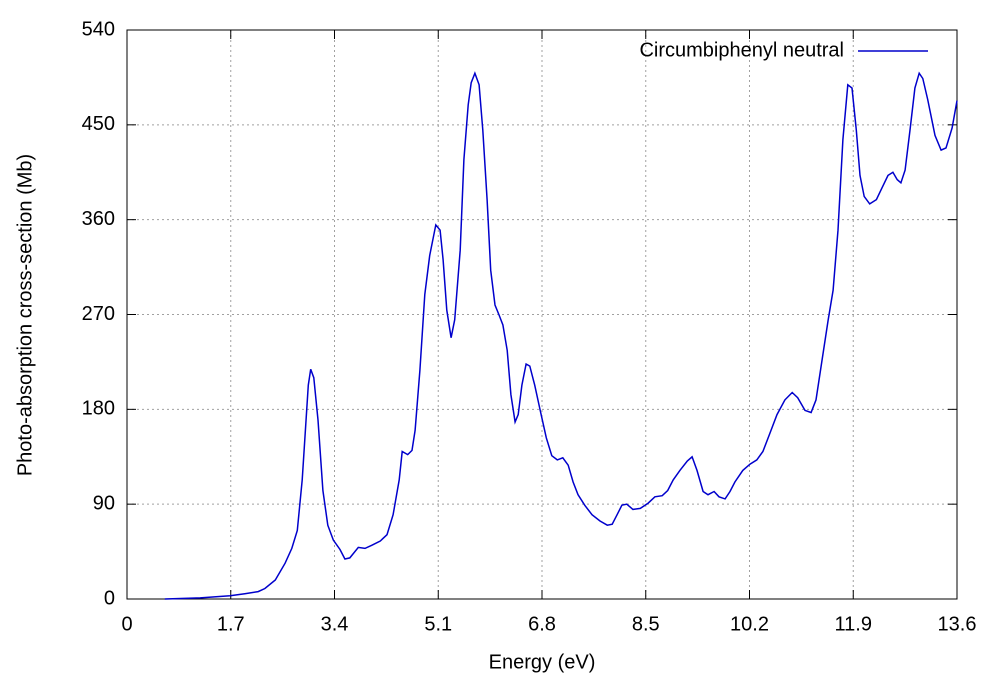 The image size is (1000, 700). Describe the element at coordinates (104, 503) in the screenshot. I see `y-tick-label: 90` at that location.